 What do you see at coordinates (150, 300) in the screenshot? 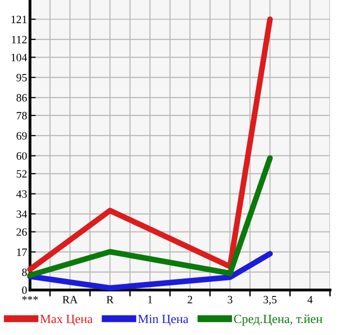
I see `x-tick-label: 1` at bounding box center [150, 300].